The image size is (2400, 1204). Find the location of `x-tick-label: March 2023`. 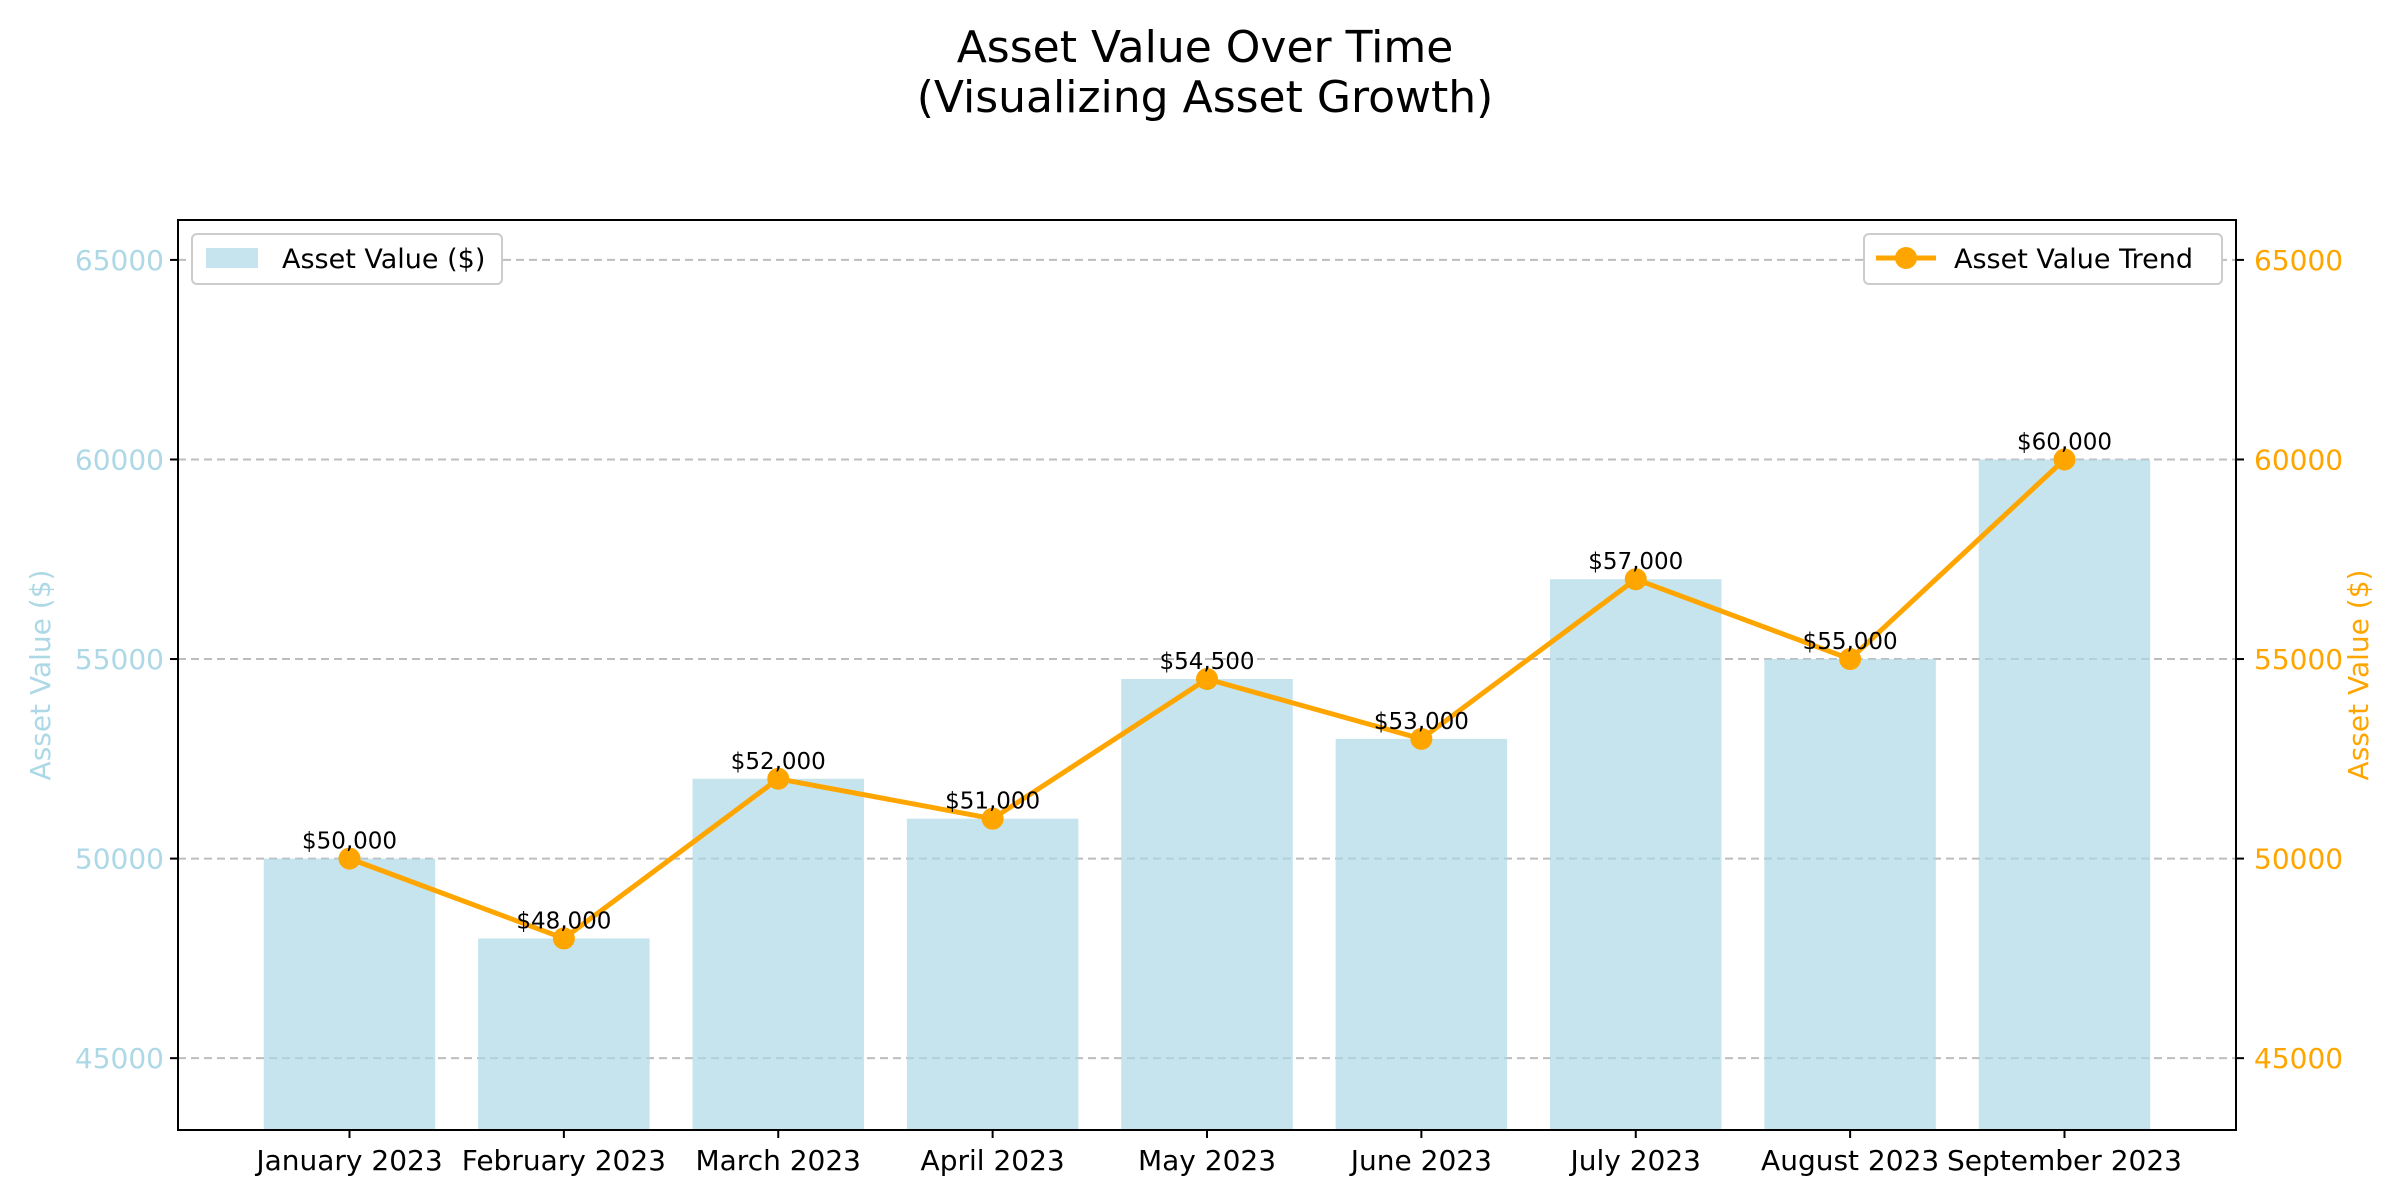

x-tick-label: March 2023 is located at coordinates (778, 1160).